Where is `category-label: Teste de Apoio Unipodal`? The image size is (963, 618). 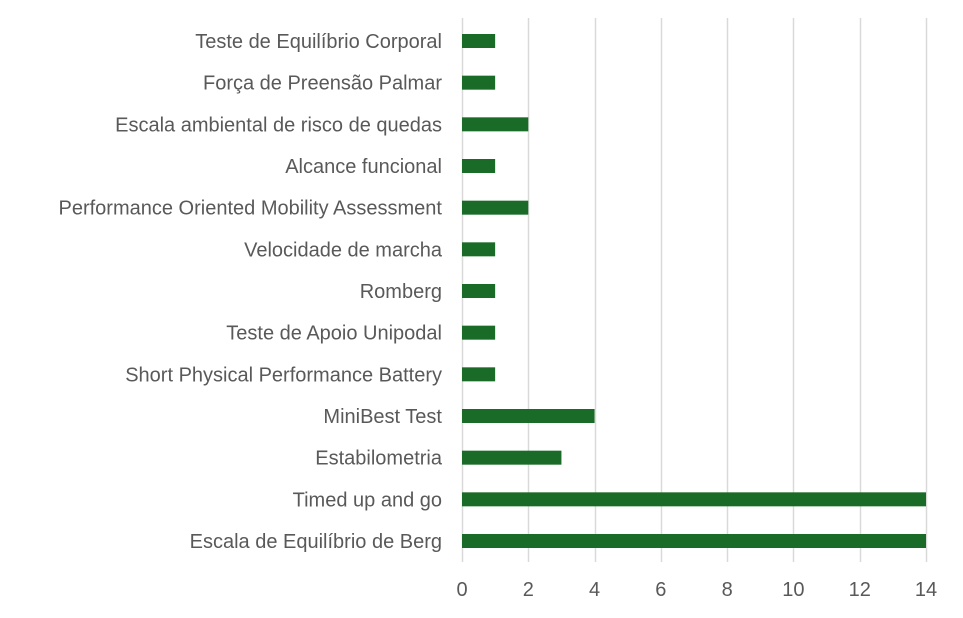
category-label: Teste de Apoio Unipodal is located at coordinates (334, 334).